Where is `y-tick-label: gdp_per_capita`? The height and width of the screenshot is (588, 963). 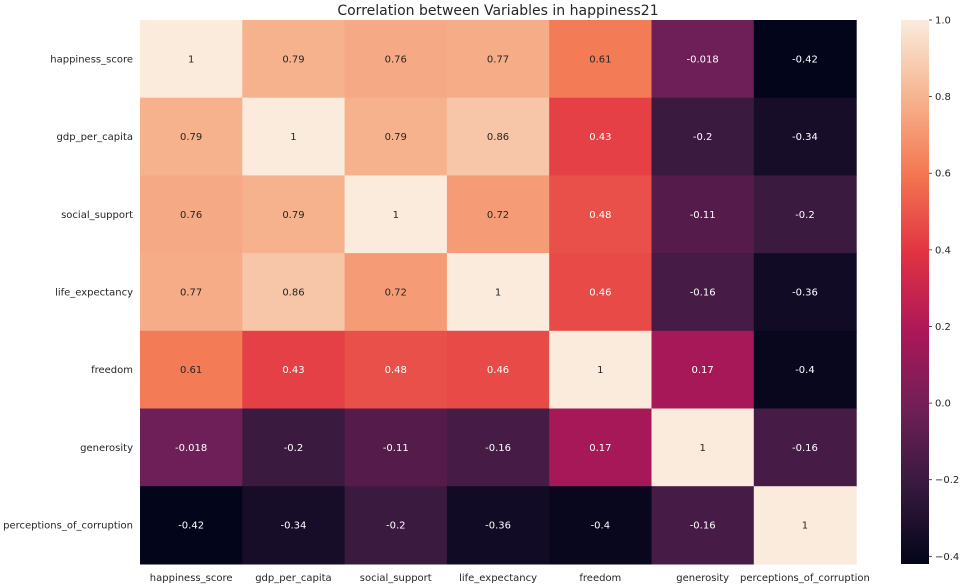 y-tick-label: gdp_per_capita is located at coordinates (95, 137).